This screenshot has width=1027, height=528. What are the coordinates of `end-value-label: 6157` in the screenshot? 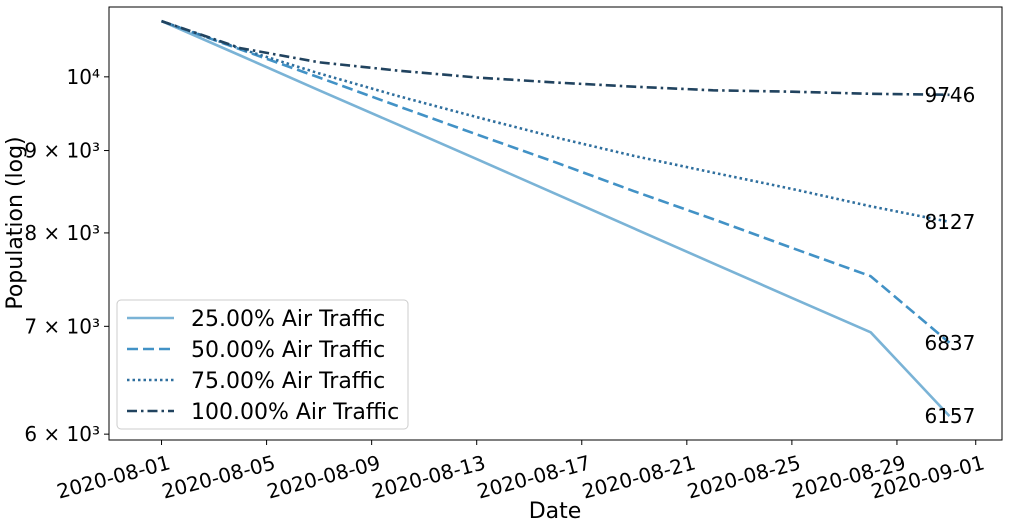 It's located at (949, 416).